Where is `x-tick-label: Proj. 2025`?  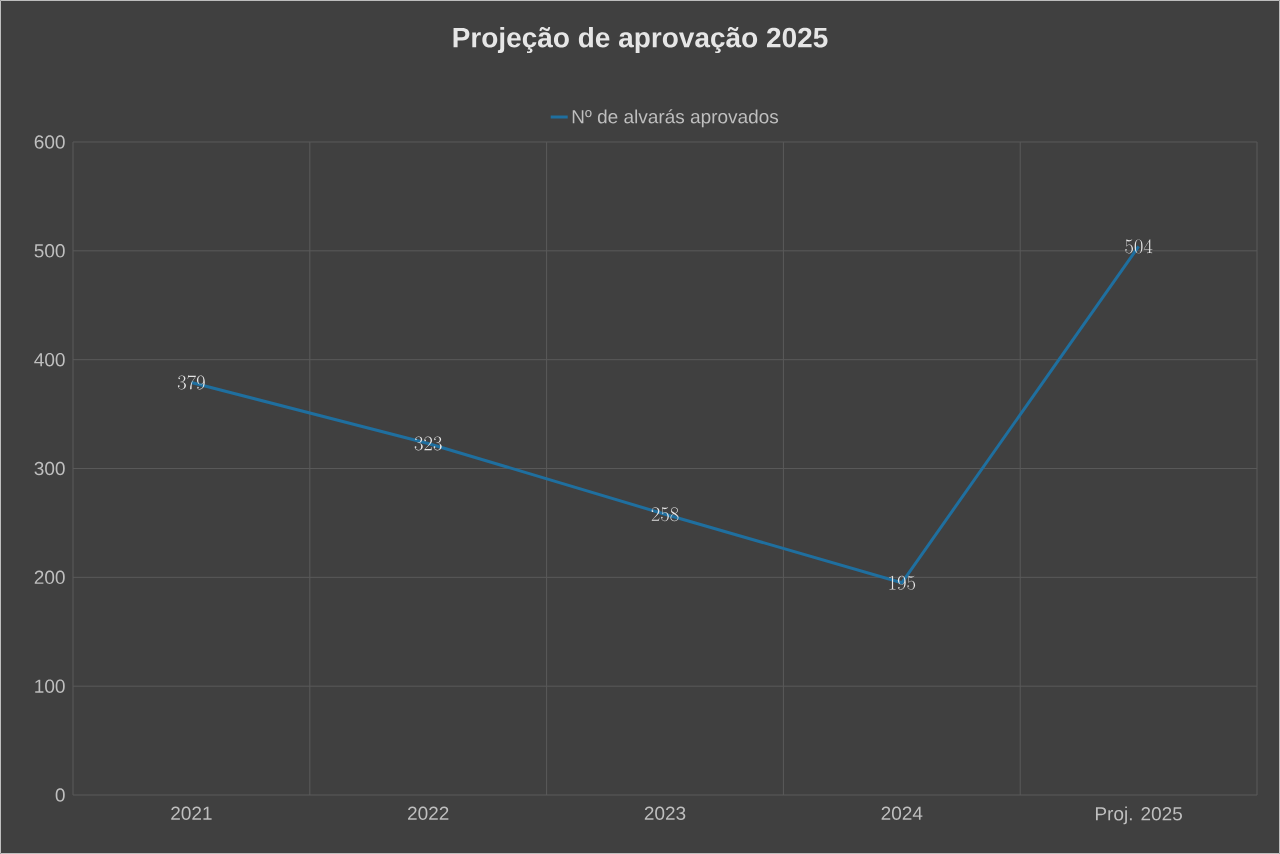
x-tick-label: Proj. 2025 is located at coordinates (1138, 815).